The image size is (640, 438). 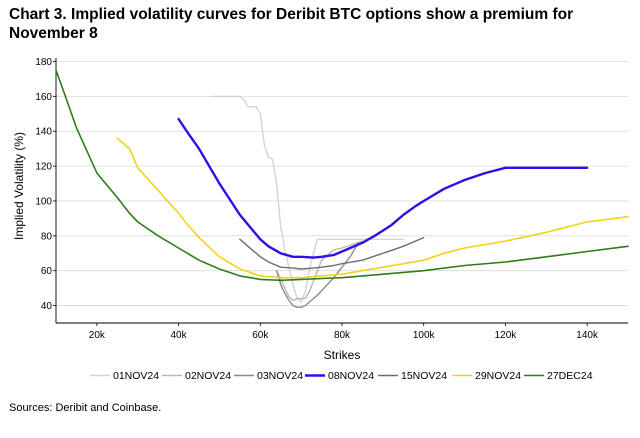 I want to click on legend-label-08nov24: 08NOV24, so click(x=351, y=376).